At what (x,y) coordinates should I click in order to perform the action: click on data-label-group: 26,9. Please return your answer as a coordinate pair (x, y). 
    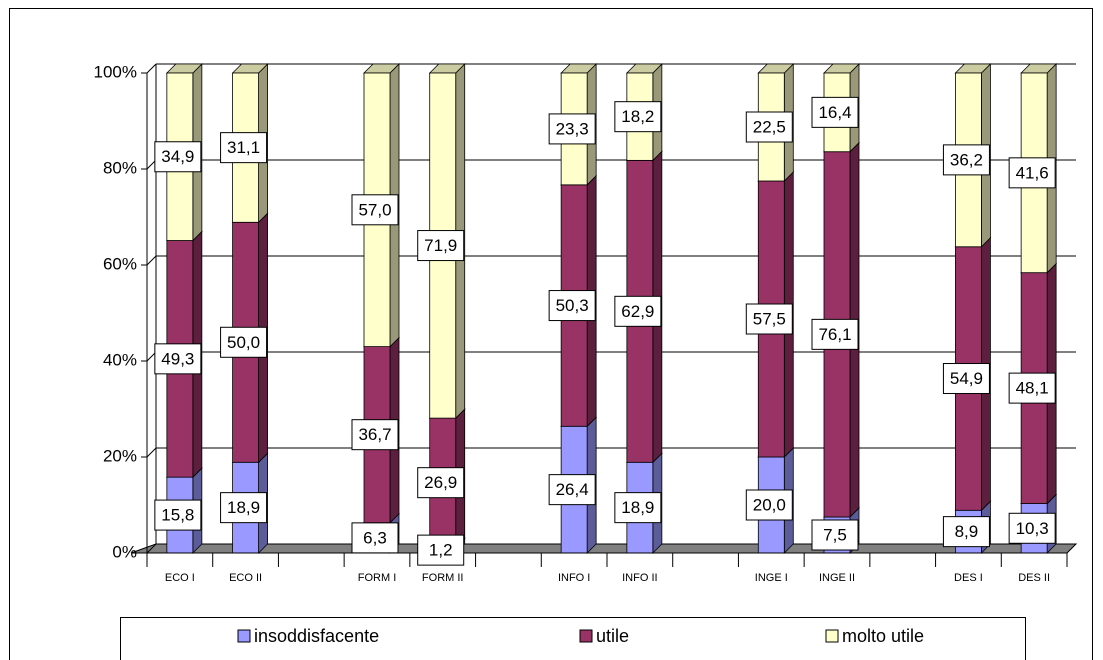
    Looking at the image, I should click on (441, 483).